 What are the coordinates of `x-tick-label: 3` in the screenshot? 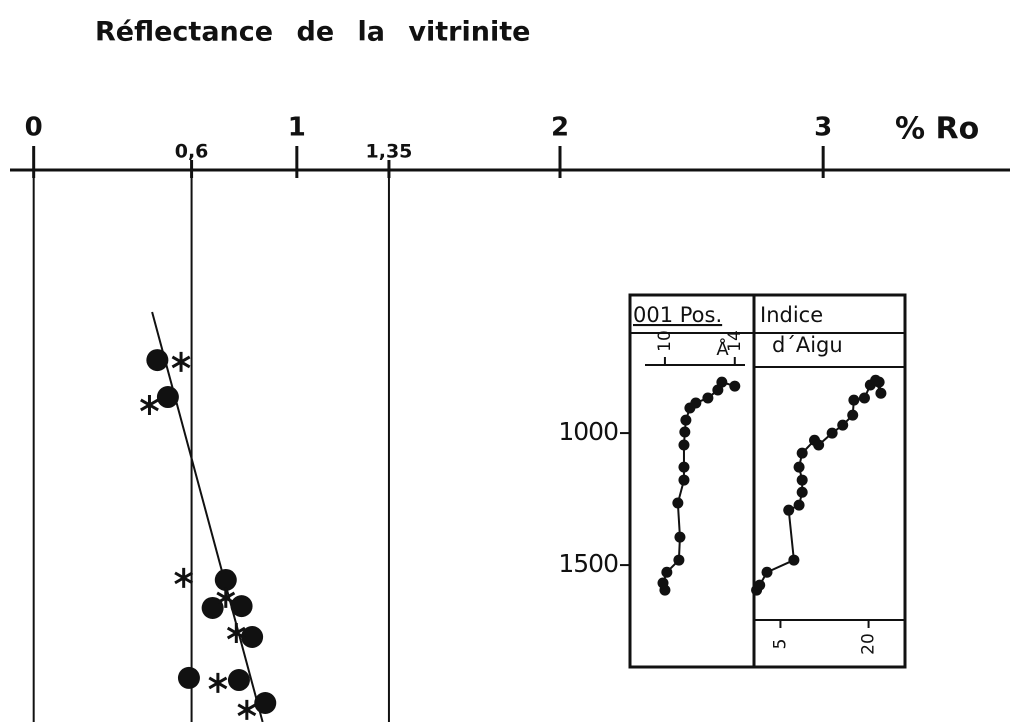 It's located at (823, 128).